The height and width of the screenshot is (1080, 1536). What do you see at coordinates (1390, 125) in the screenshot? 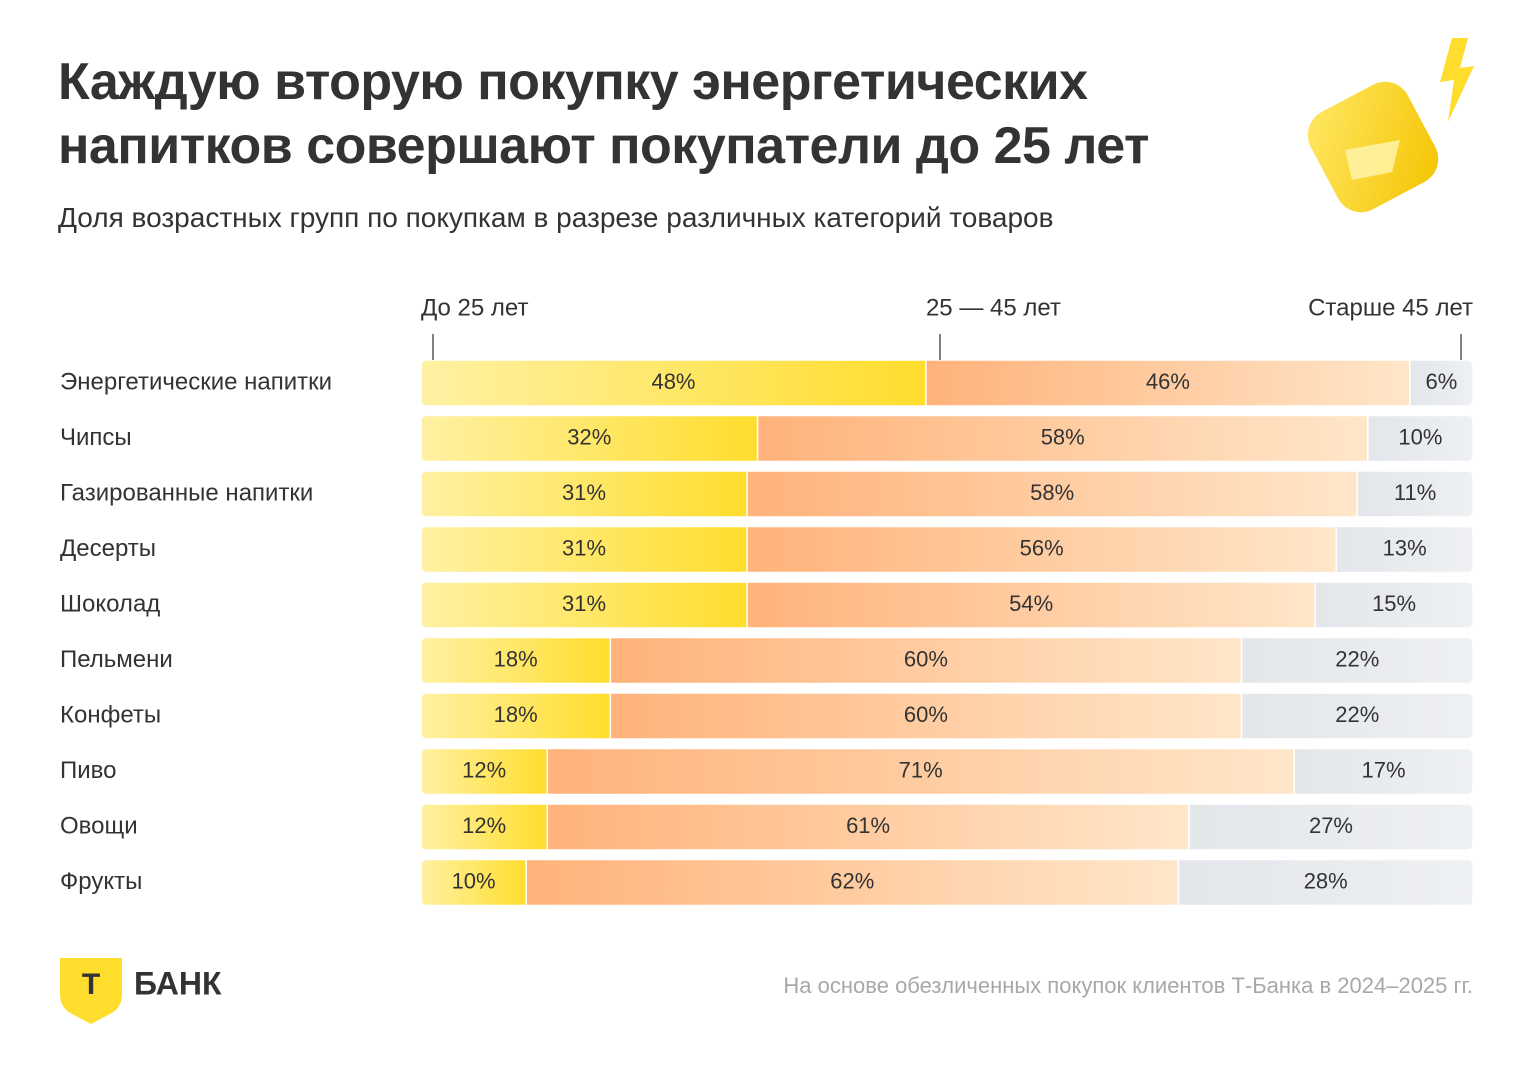
I see `decor-icon` at bounding box center [1390, 125].